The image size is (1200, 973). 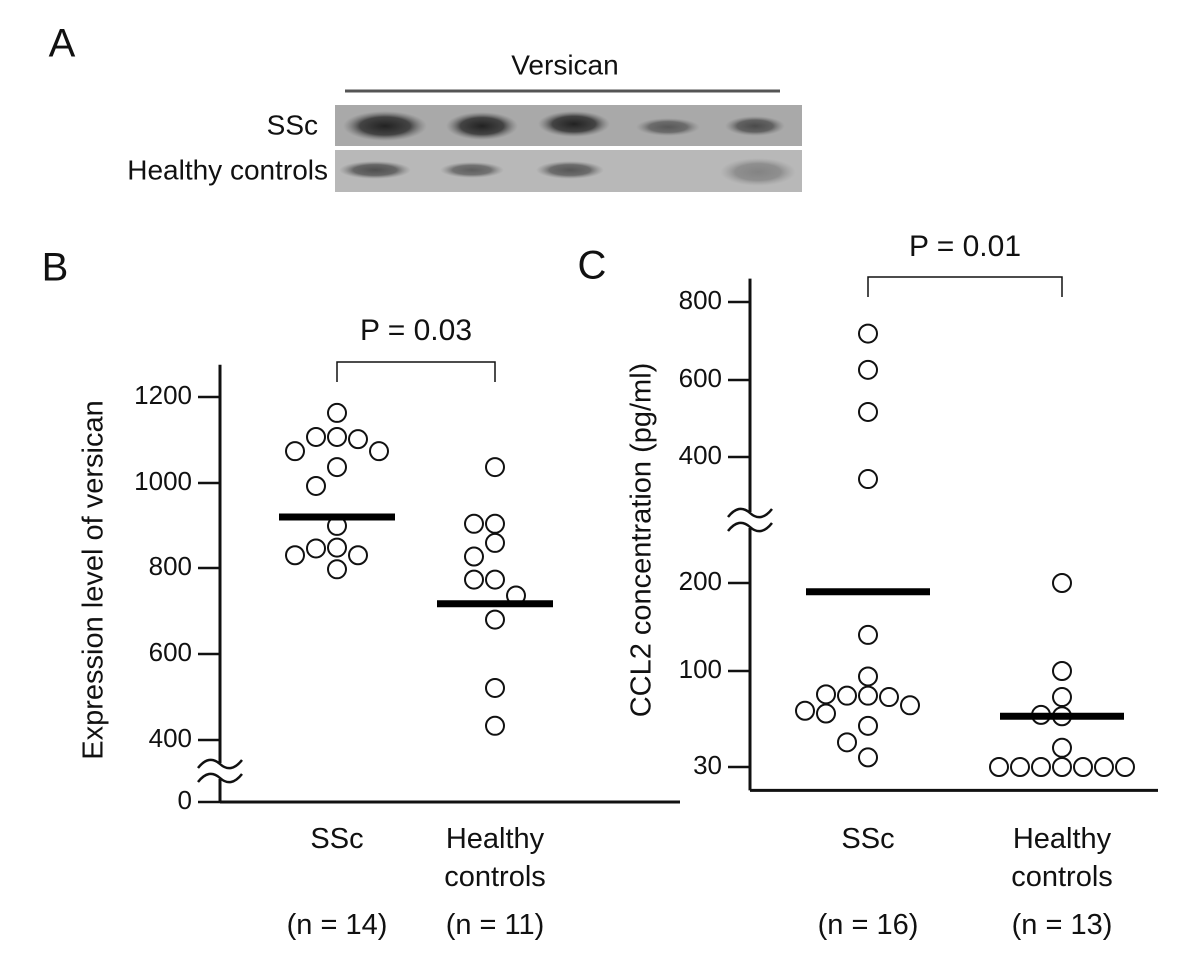 I want to click on y-tick-label: 0, so click(x=185, y=800).